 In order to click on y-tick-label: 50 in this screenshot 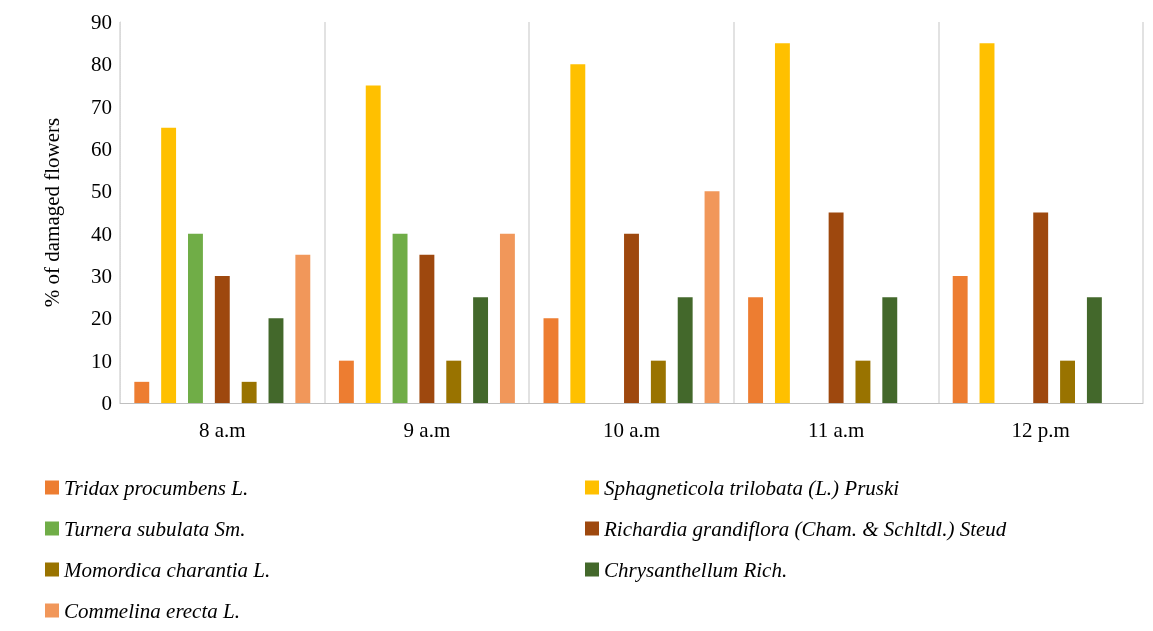, I will do `click(101, 191)`.